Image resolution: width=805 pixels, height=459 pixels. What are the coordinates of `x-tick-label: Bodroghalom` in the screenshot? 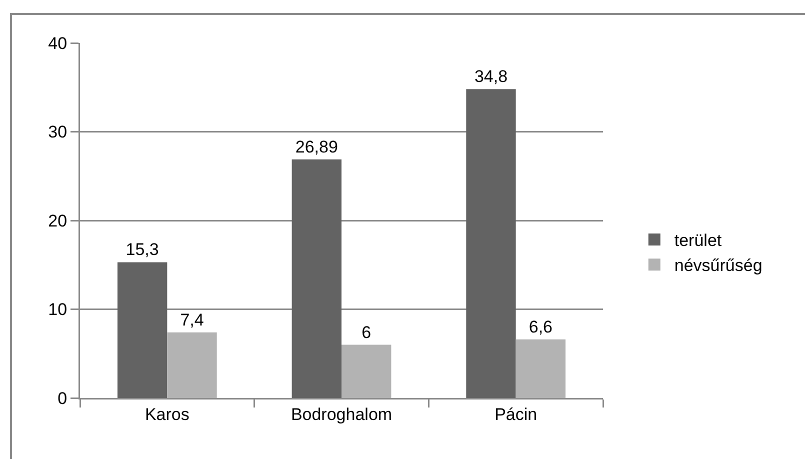 It's located at (341, 414).